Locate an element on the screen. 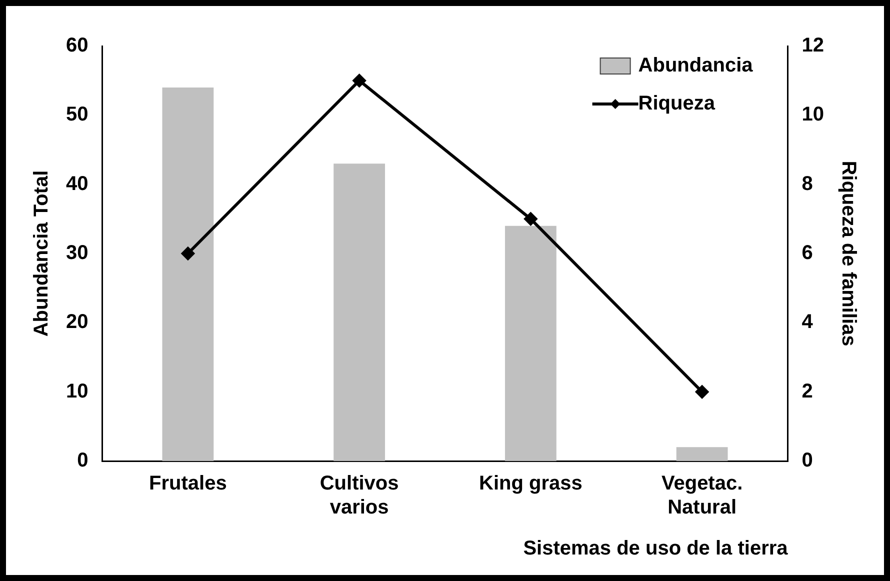 The height and width of the screenshot is (581, 890). legend-label: Abundancia is located at coordinates (696, 65).